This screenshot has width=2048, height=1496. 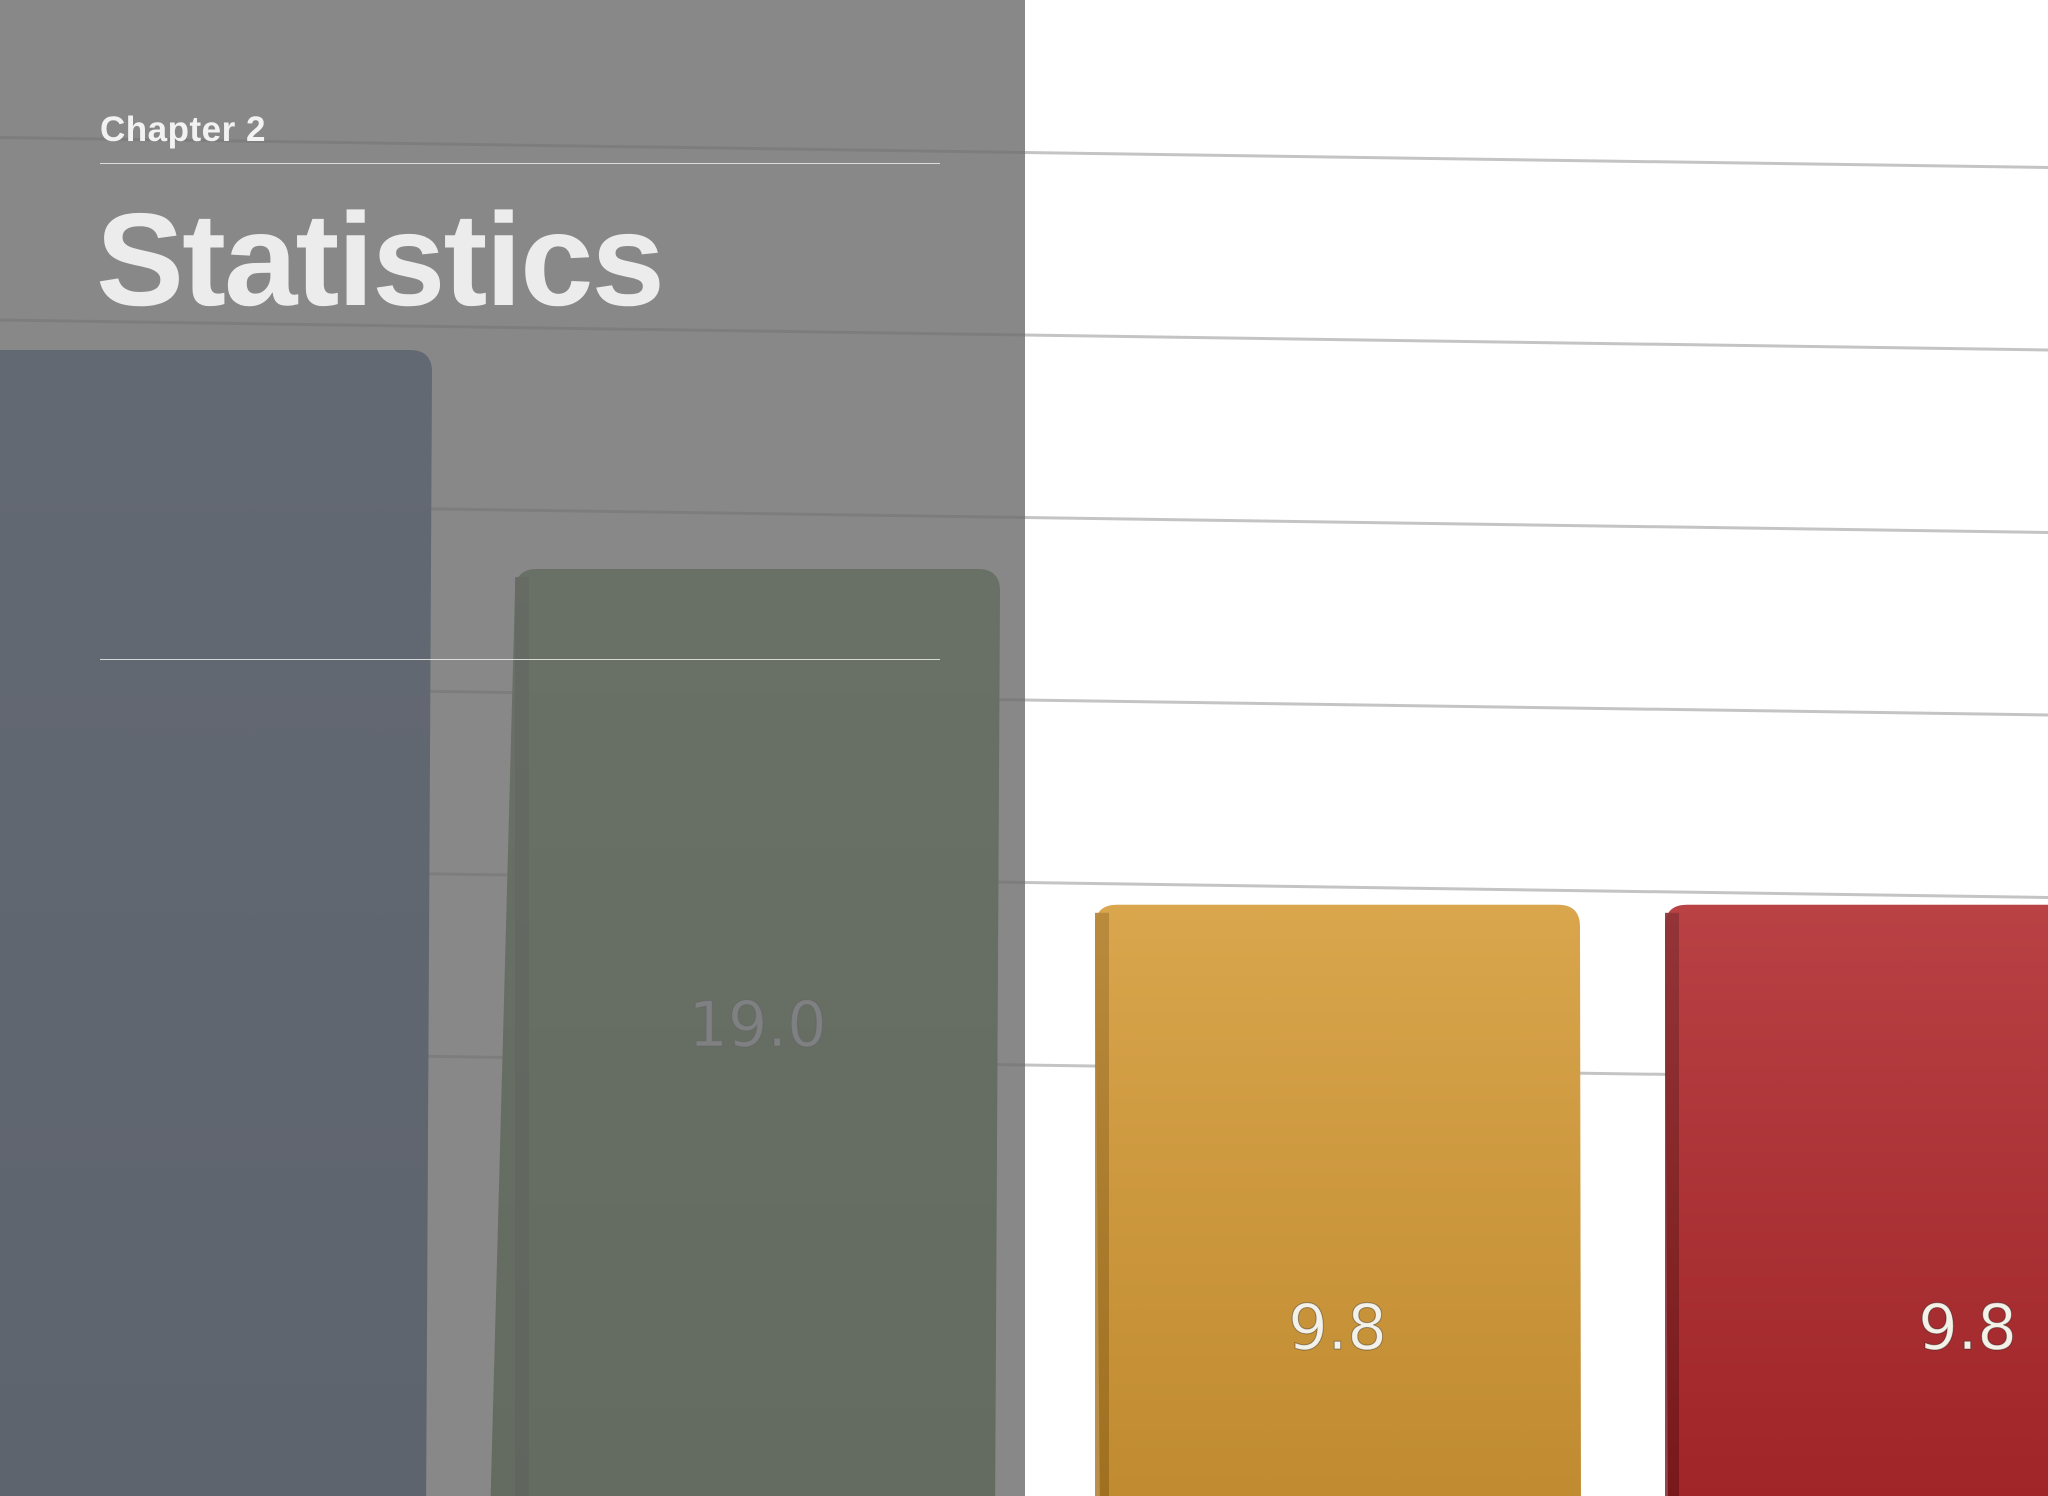 I want to click on chapter-label: Chapter 2, so click(x=183, y=129).